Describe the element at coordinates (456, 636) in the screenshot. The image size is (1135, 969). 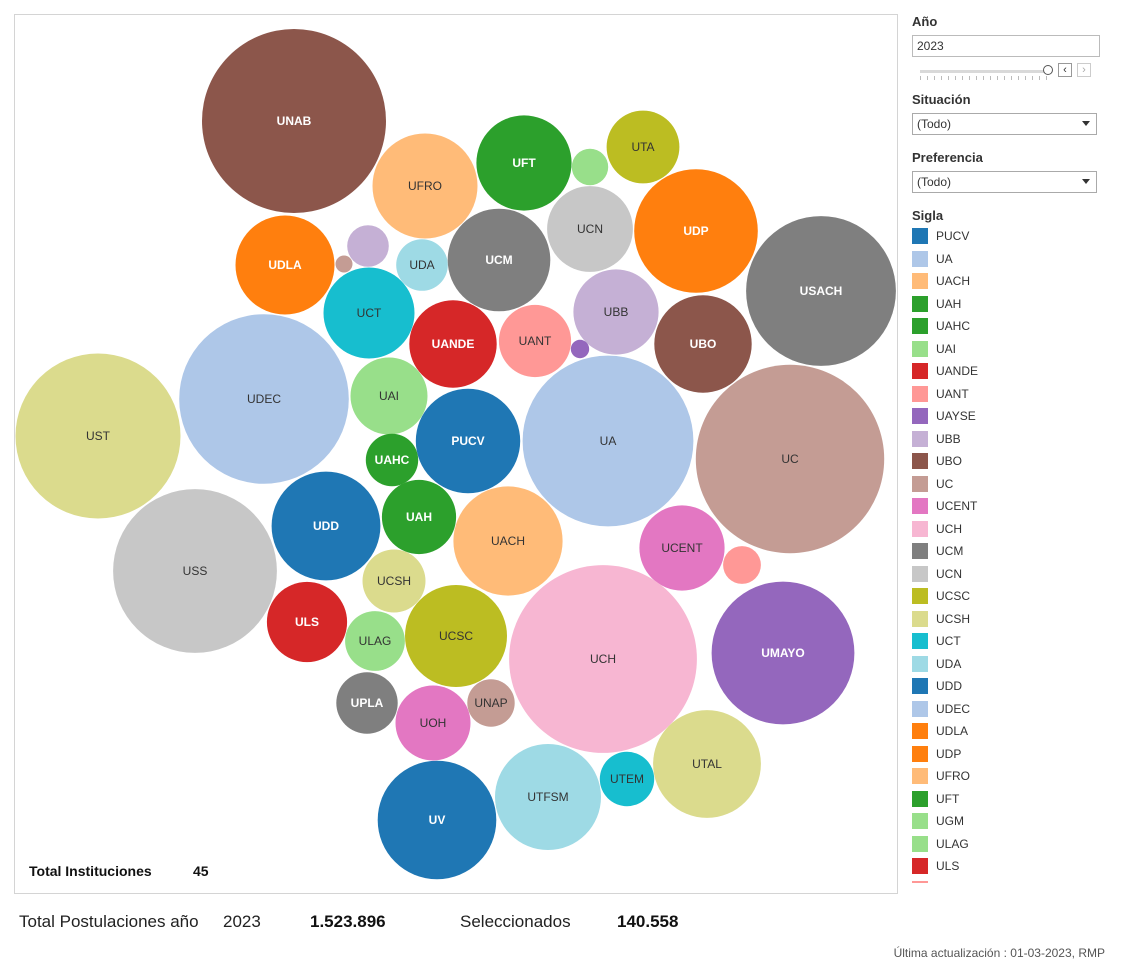
I see `bubble-ucsc` at that location.